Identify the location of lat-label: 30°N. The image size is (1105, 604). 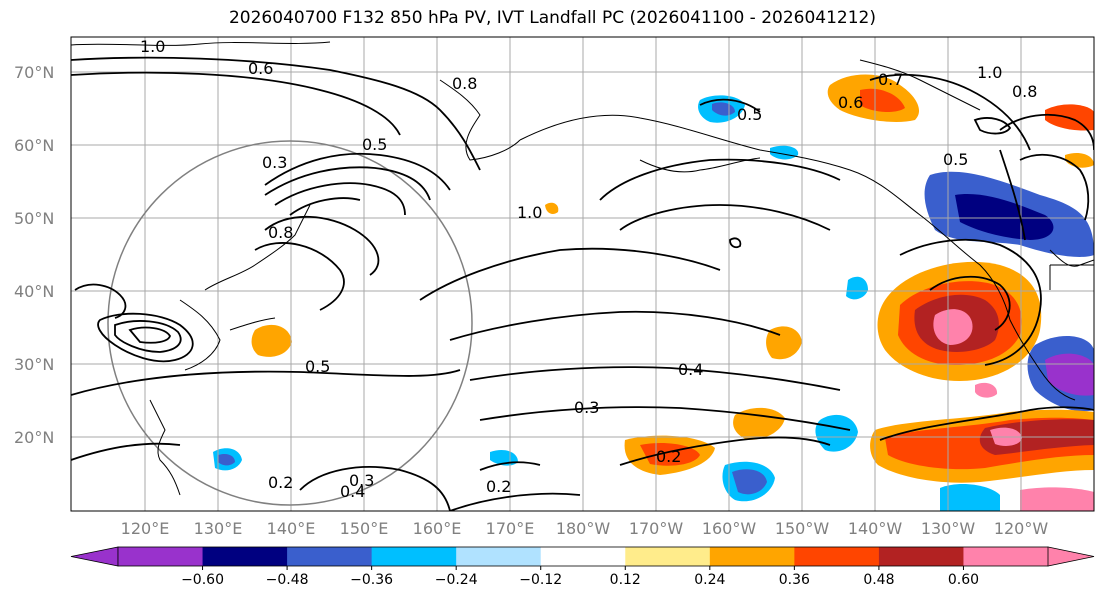
(34, 364).